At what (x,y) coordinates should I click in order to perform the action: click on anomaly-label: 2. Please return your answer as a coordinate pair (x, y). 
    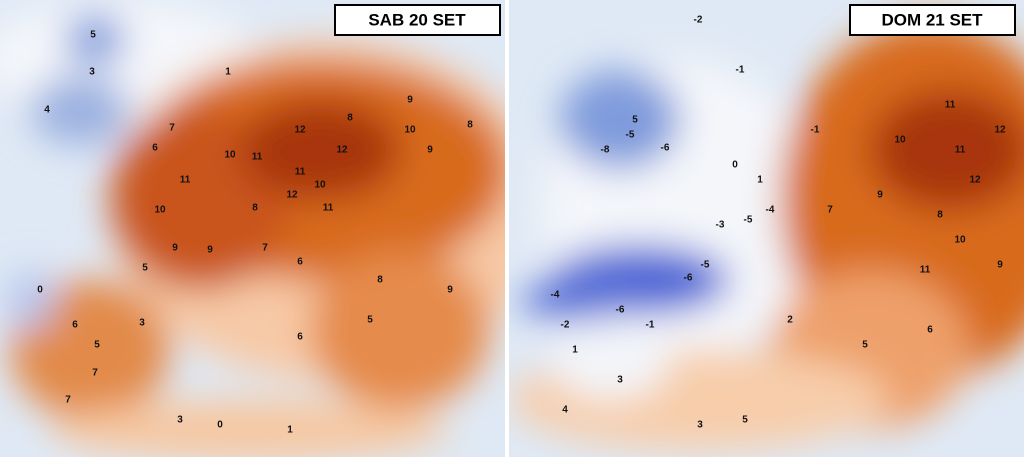
    Looking at the image, I should click on (790, 320).